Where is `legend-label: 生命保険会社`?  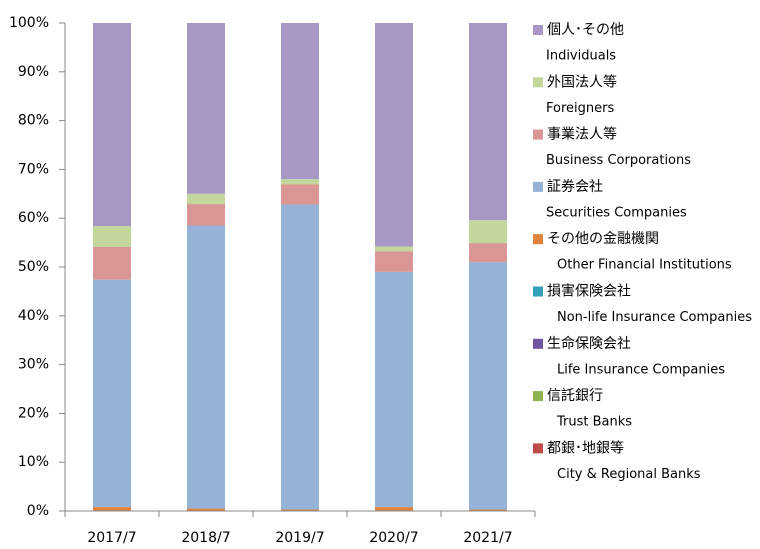 legend-label: 生命保険会社 is located at coordinates (589, 343).